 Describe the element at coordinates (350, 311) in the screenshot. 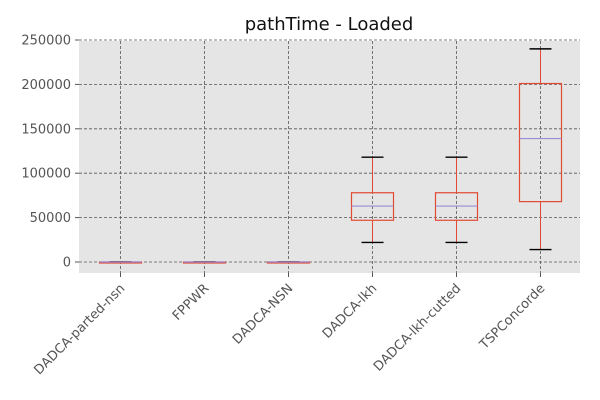

I see `x-tick-label: DADCA-lkh` at that location.